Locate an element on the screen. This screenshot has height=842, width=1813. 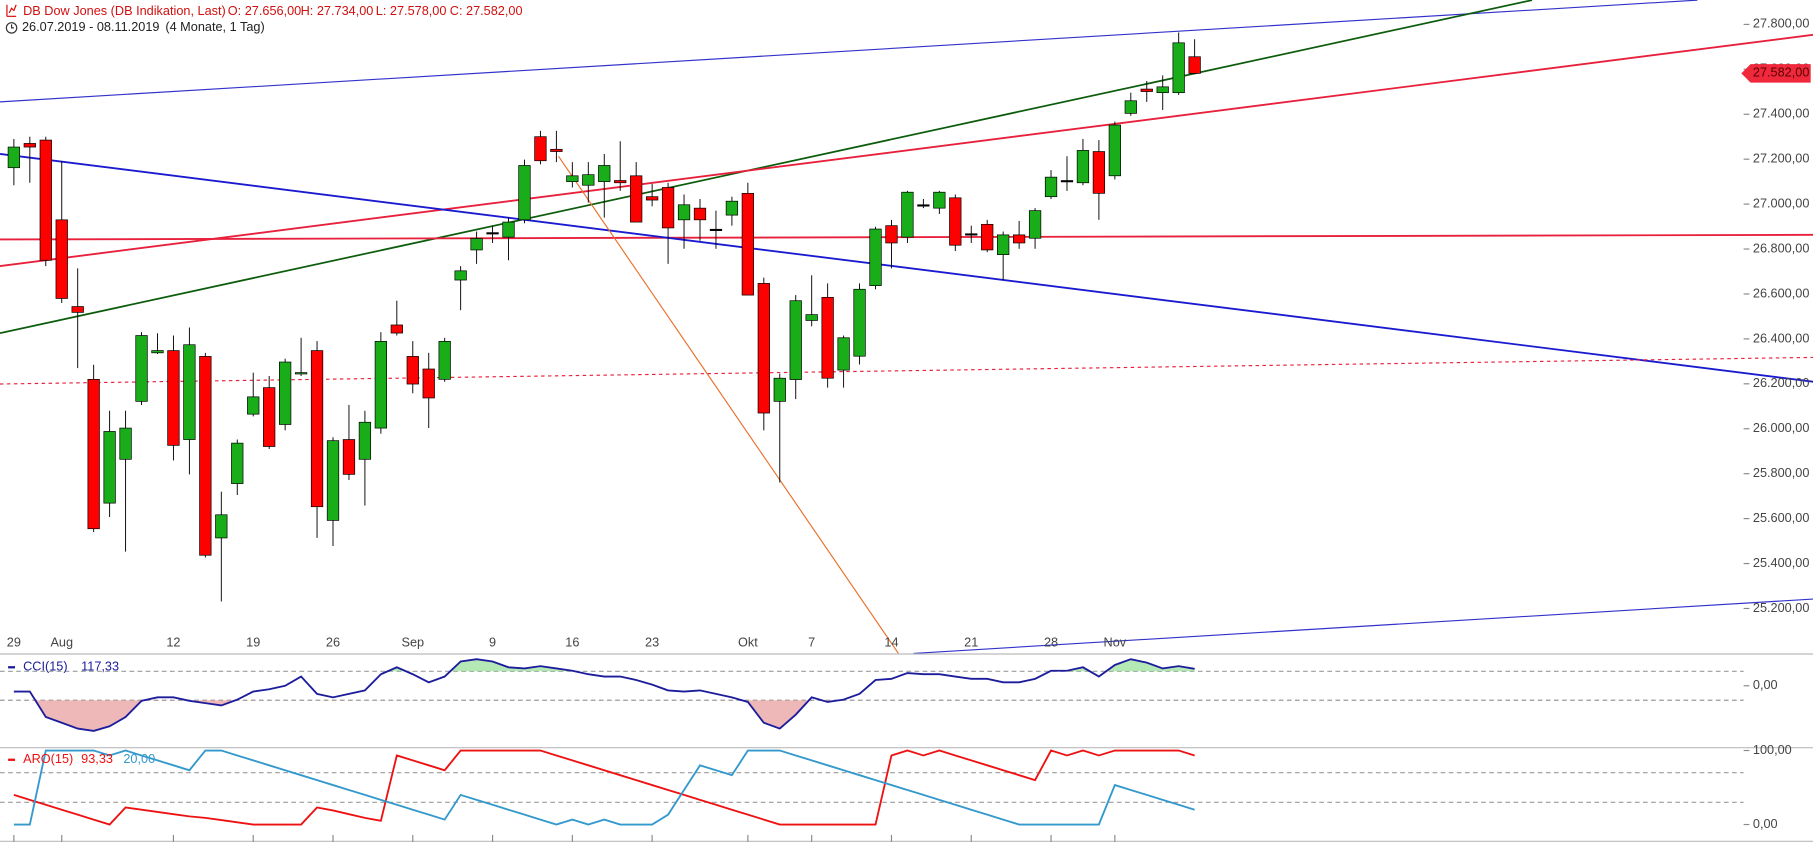
legend-value: 93,33 is located at coordinates (97, 758).